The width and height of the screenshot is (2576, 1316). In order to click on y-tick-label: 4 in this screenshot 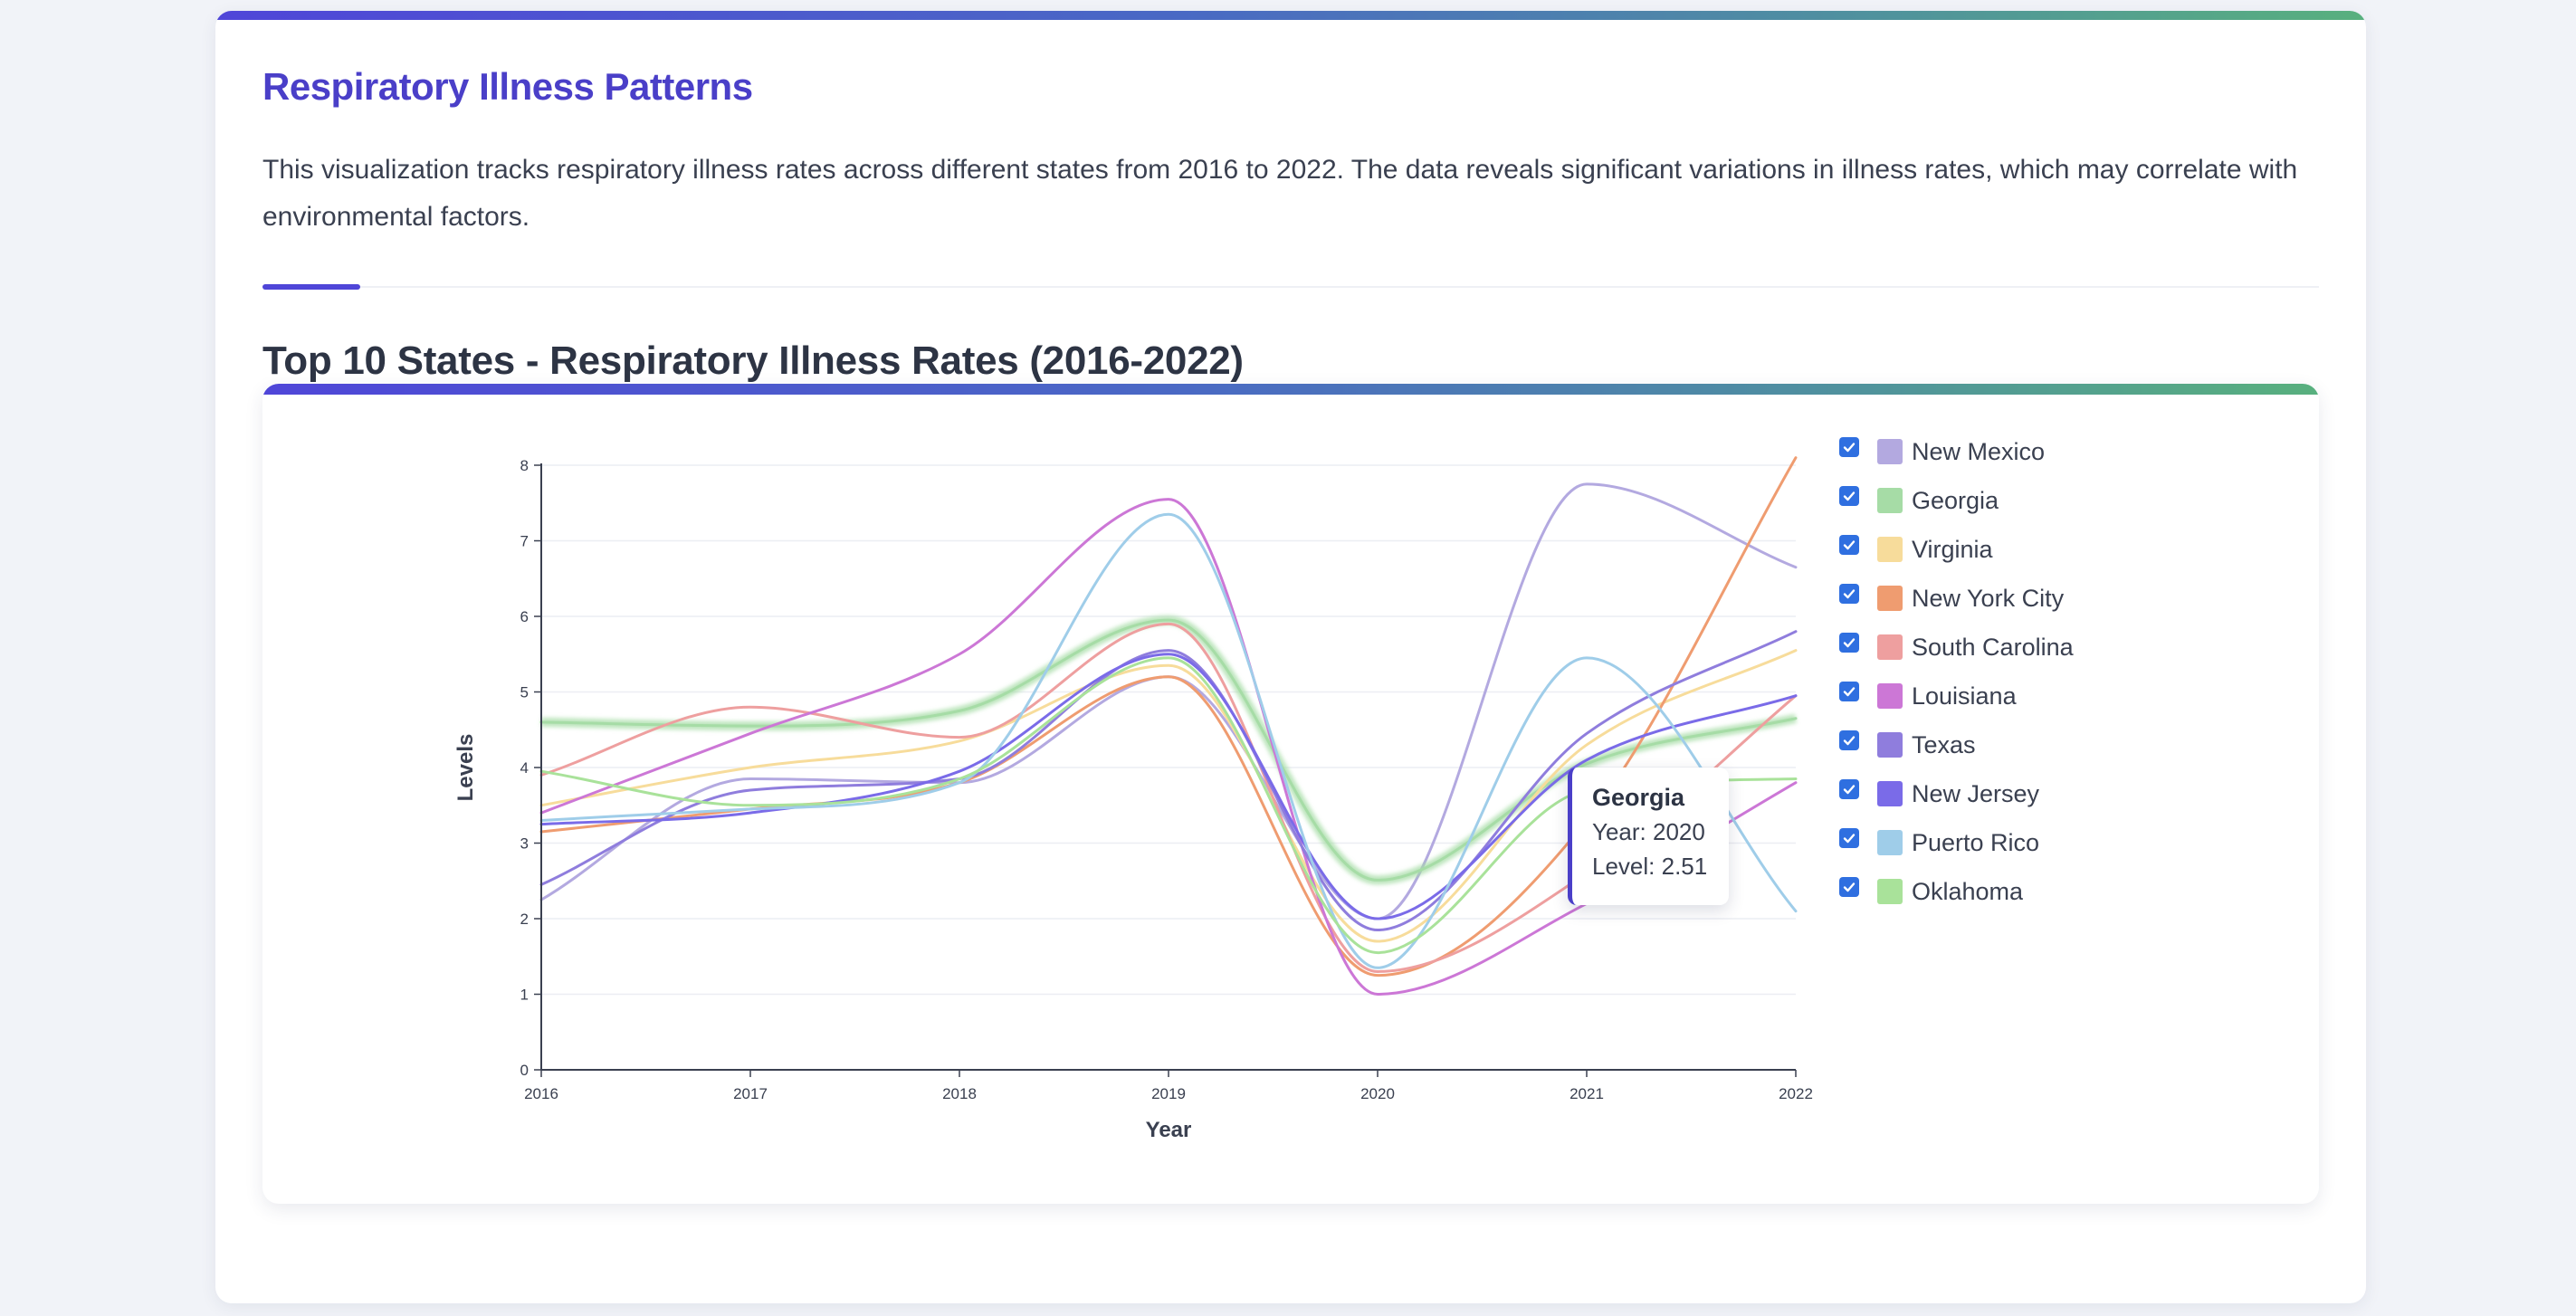, I will do `click(525, 768)`.